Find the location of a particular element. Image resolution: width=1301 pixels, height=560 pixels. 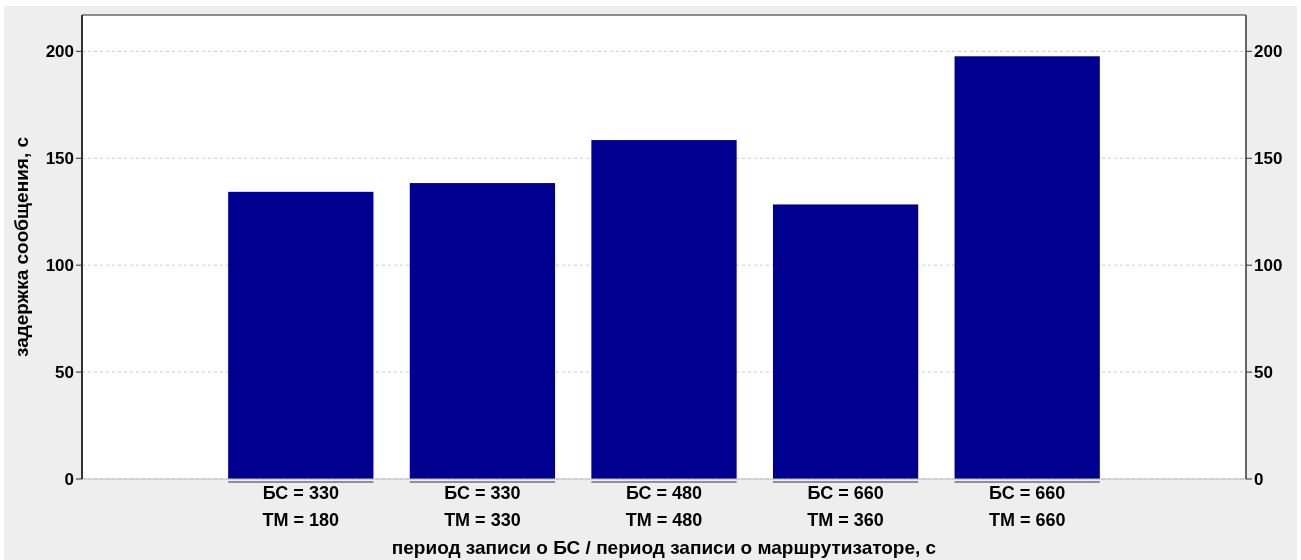

y2-tick-label: 50 is located at coordinates (1263, 373).